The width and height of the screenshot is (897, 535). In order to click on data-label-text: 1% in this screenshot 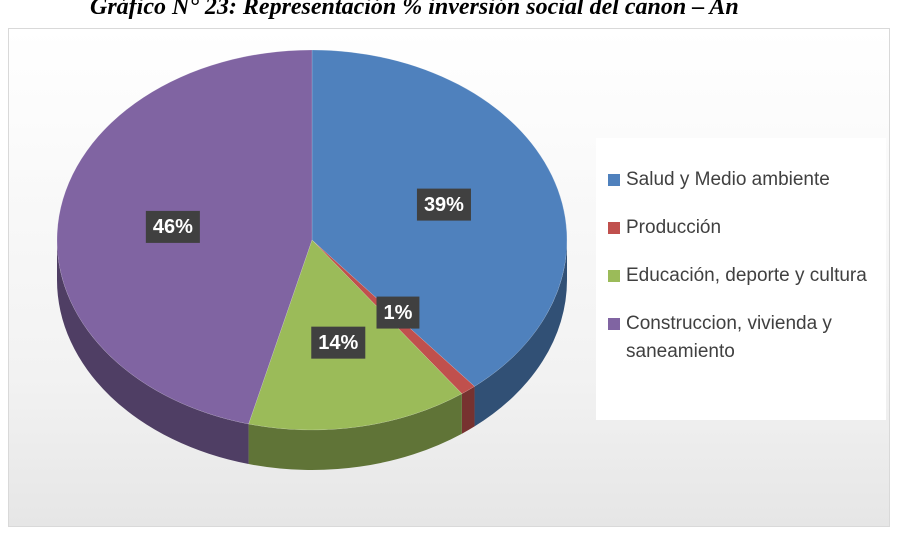, I will do `click(398, 313)`.